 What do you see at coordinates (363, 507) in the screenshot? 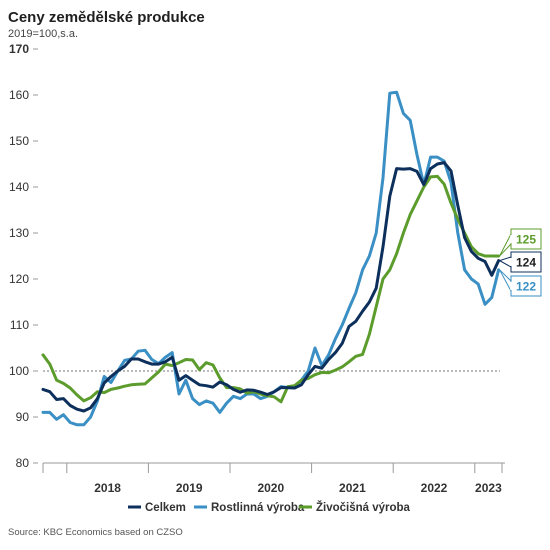
I see `legend-label: Živočišná výroba` at bounding box center [363, 507].